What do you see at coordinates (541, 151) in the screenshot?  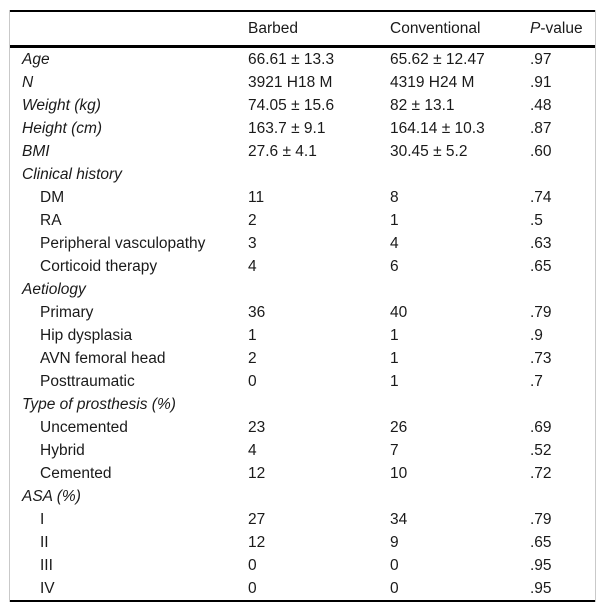 I see `cell-pvalue: .60` at bounding box center [541, 151].